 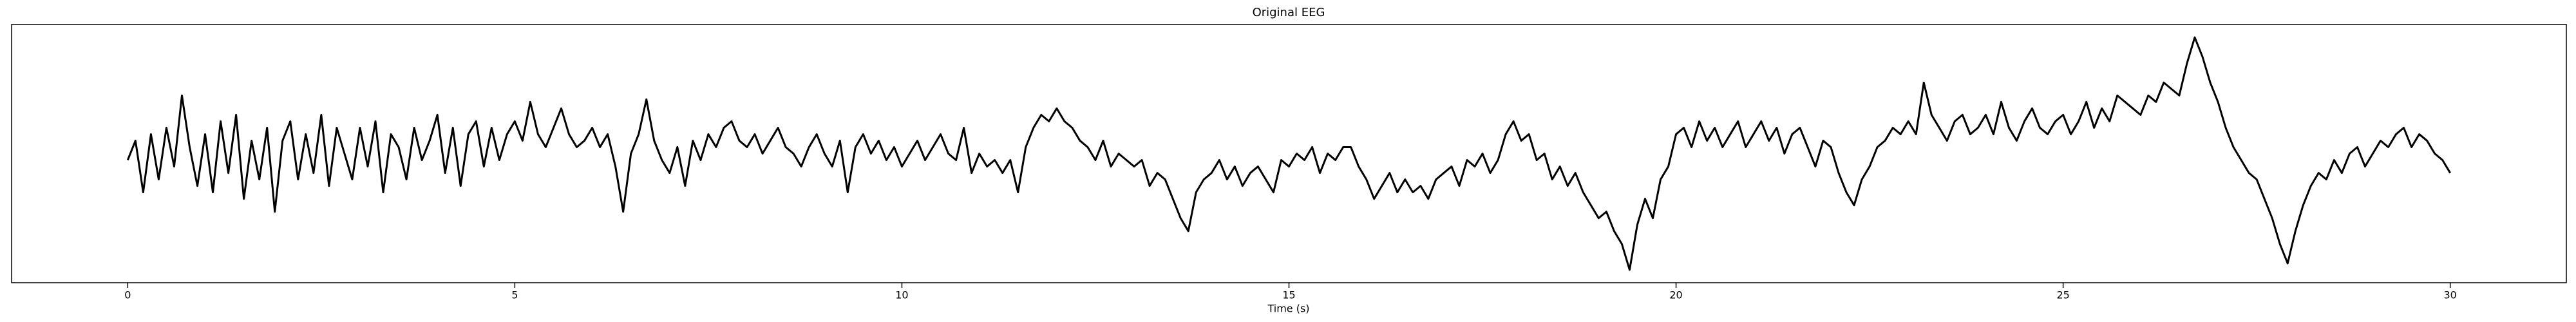 What do you see at coordinates (1288, 295) in the screenshot?
I see `x-tick-label: 15` at bounding box center [1288, 295].